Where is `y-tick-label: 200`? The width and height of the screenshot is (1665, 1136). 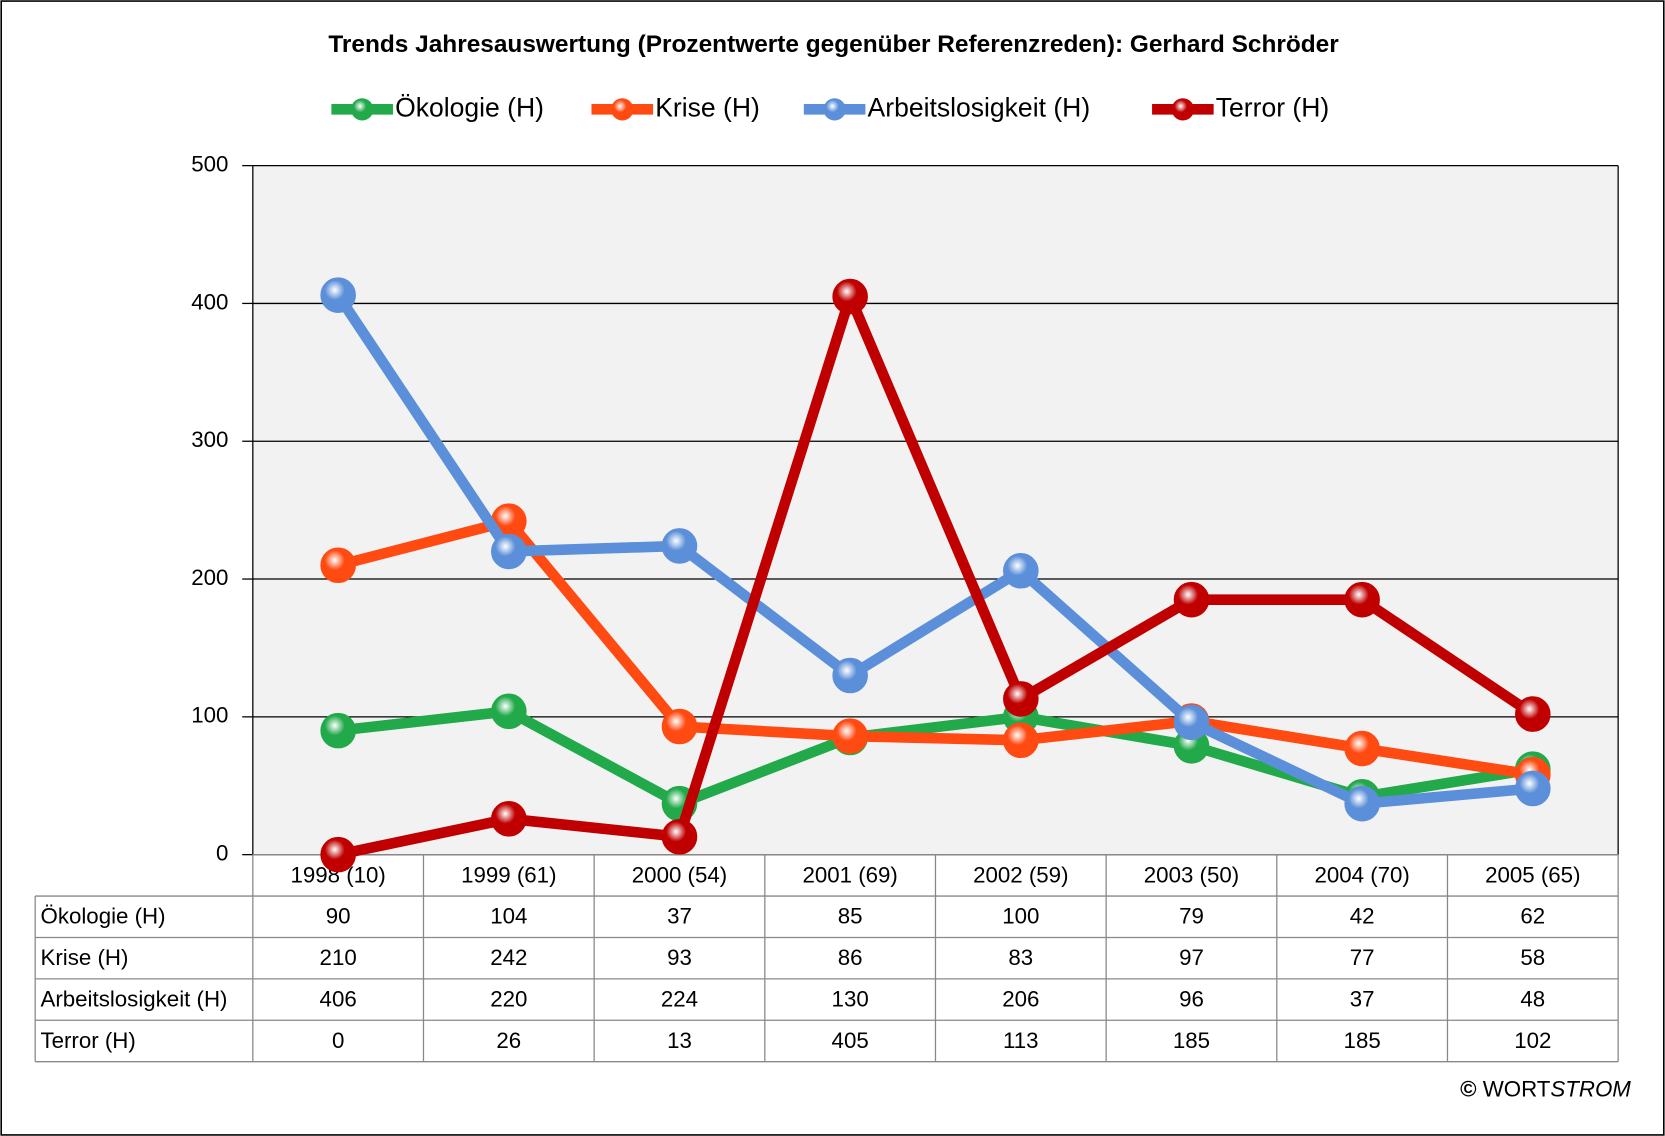 y-tick-label: 200 is located at coordinates (209, 577).